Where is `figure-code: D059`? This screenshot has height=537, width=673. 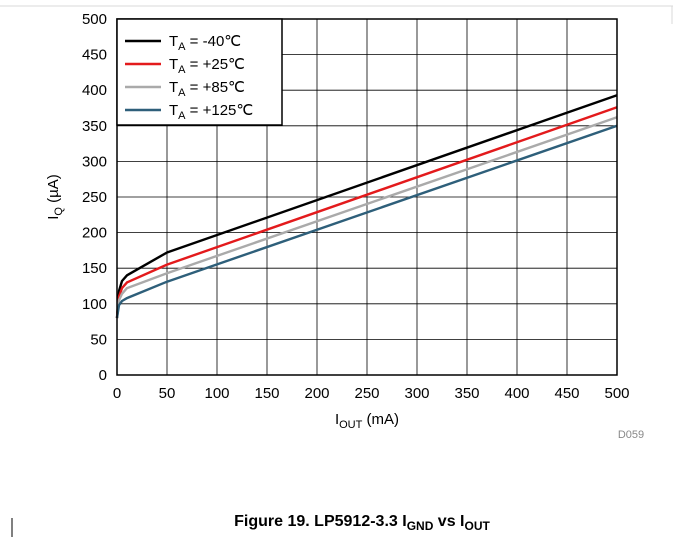 figure-code: D059 is located at coordinates (631, 435).